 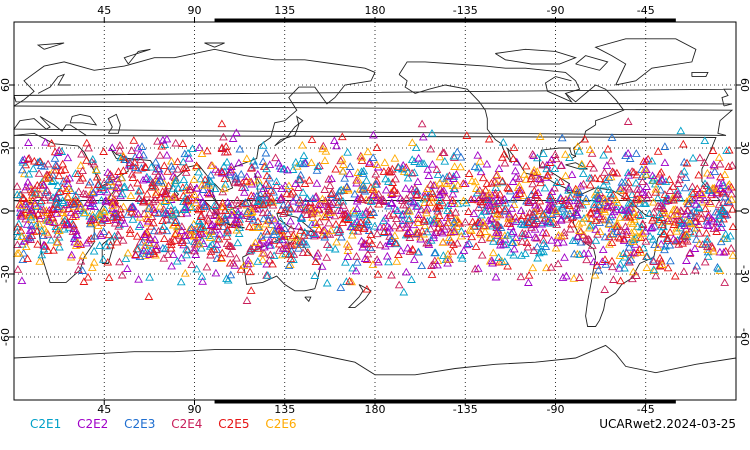 I want to click on lon-tick-label-top: 135, so click(x=284, y=10).